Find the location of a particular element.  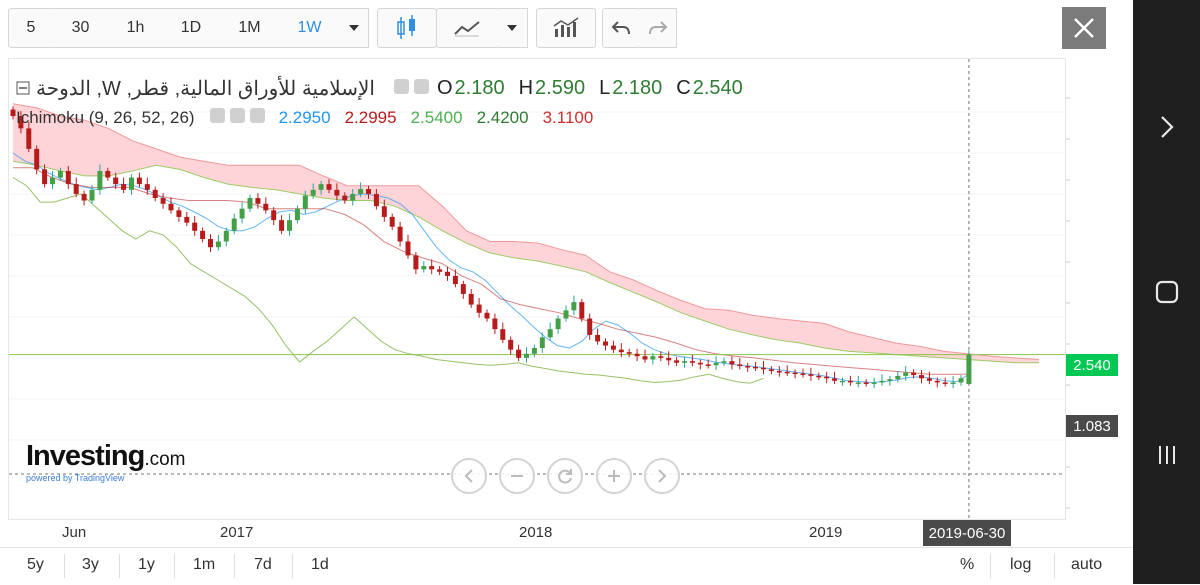

indicators-icon is located at coordinates (566, 27).